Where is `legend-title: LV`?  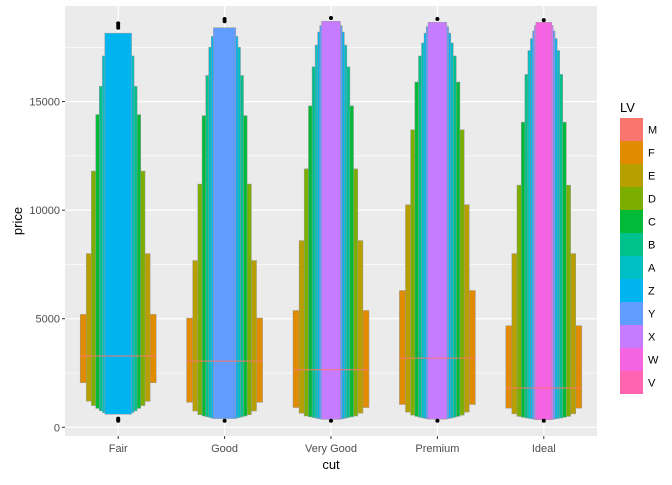 legend-title: LV is located at coordinates (627, 107).